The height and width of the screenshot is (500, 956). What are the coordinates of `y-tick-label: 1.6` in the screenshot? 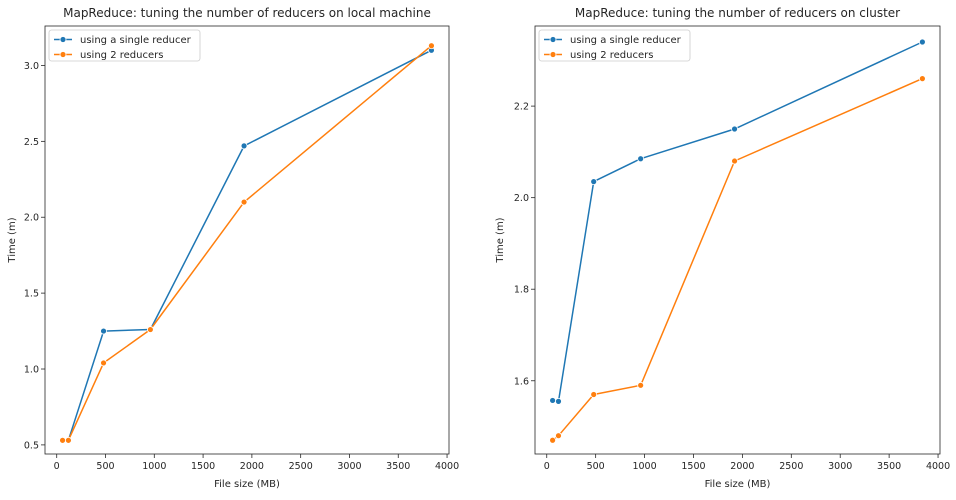 It's located at (521, 381).